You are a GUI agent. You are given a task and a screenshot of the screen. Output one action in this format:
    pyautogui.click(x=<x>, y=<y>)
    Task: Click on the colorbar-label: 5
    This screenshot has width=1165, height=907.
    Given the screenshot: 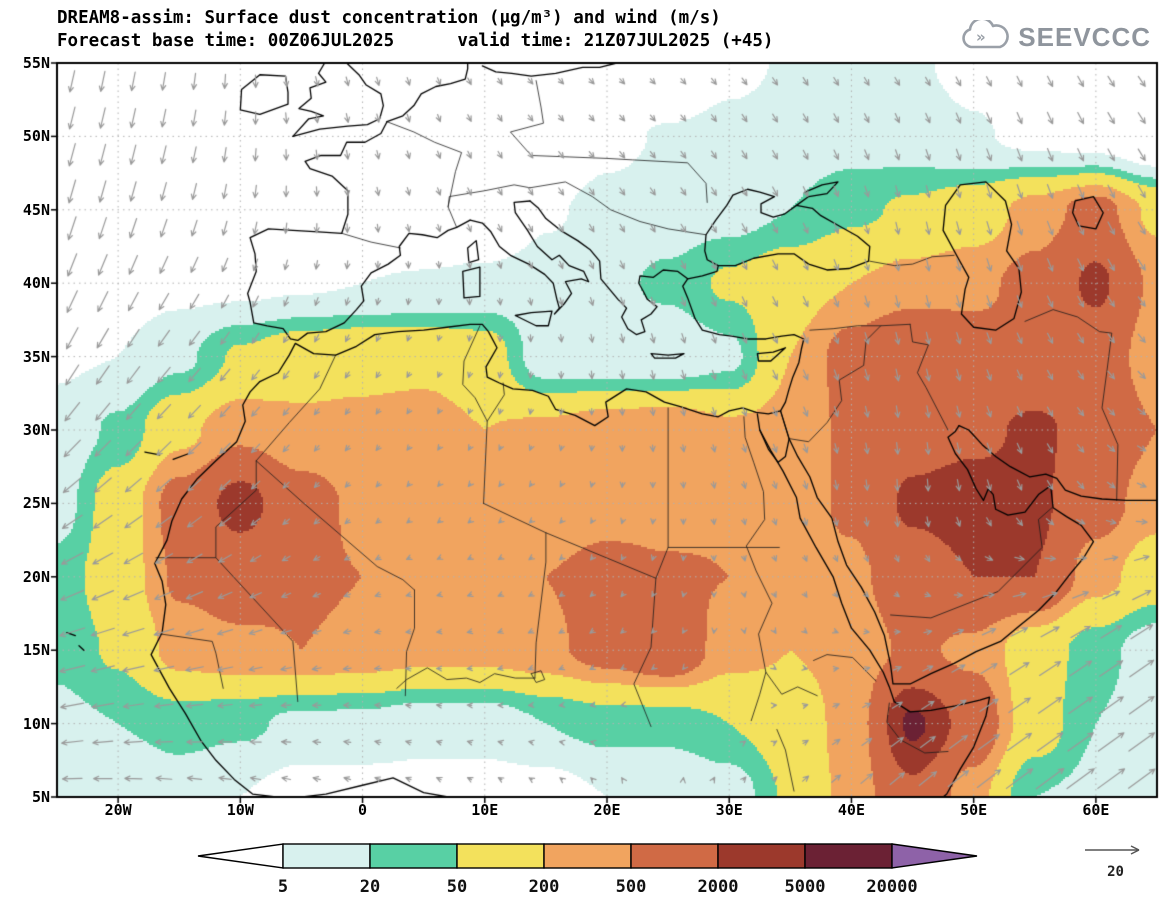 What is the action you would take?
    pyautogui.click(x=283, y=887)
    